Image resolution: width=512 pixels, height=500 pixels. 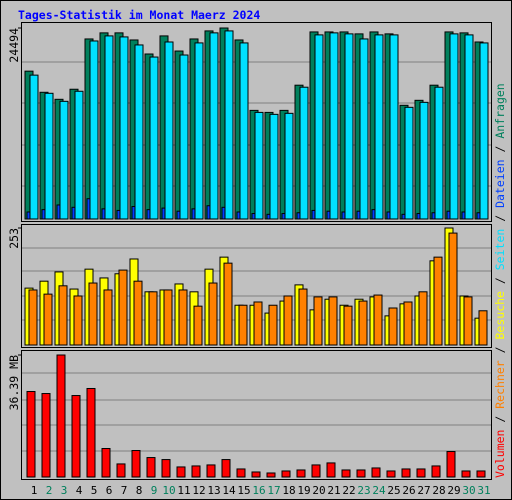 What do you see at coordinates (393, 490) in the screenshot?
I see `x-tick-label: 25` at bounding box center [393, 490].